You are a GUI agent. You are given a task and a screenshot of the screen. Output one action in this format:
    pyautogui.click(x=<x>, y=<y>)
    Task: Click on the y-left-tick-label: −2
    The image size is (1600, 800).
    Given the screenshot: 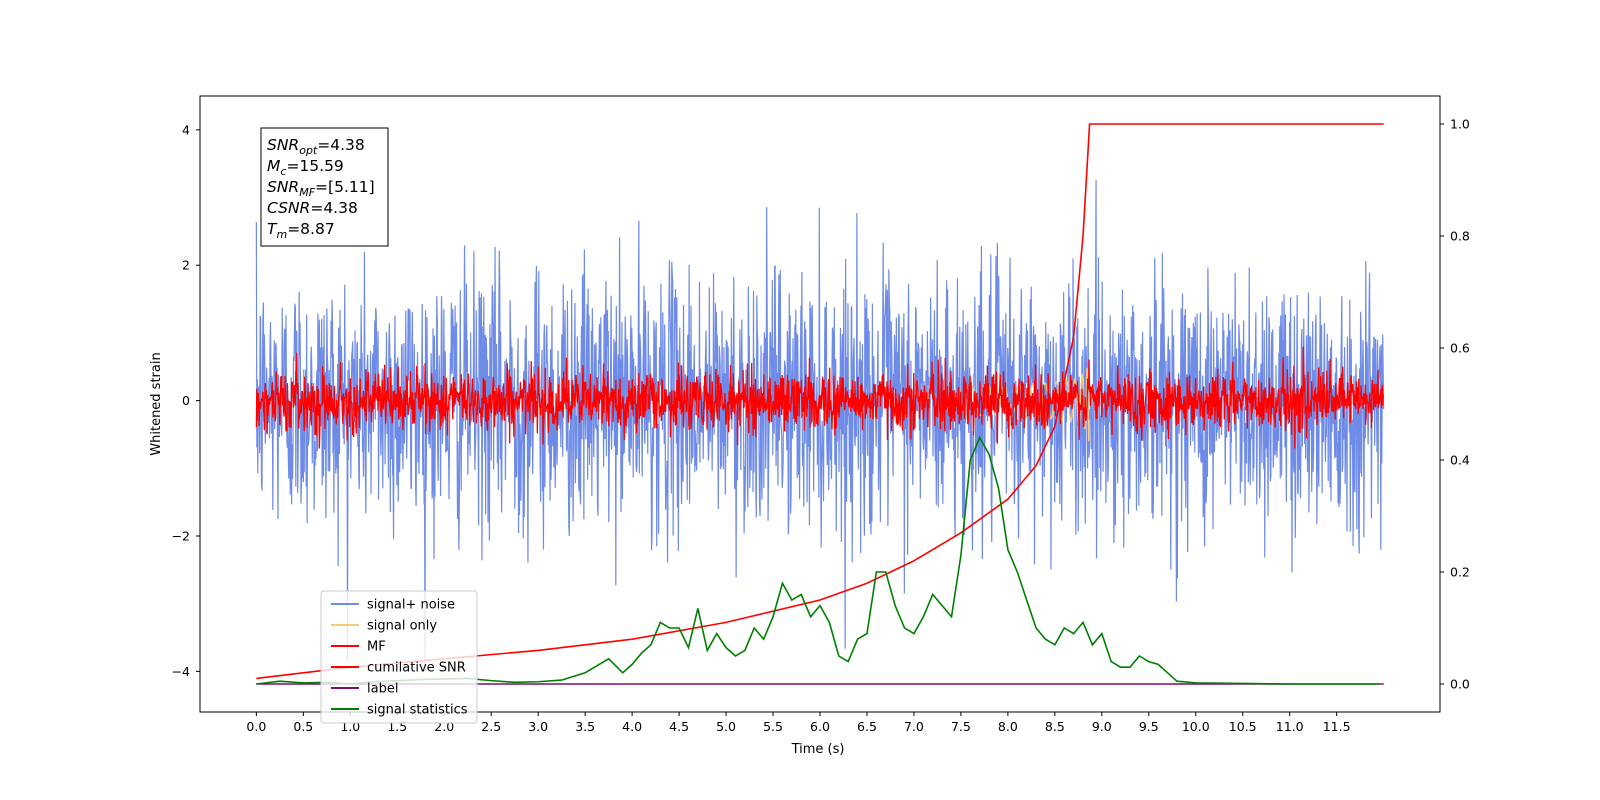 What is the action you would take?
    pyautogui.click(x=181, y=536)
    